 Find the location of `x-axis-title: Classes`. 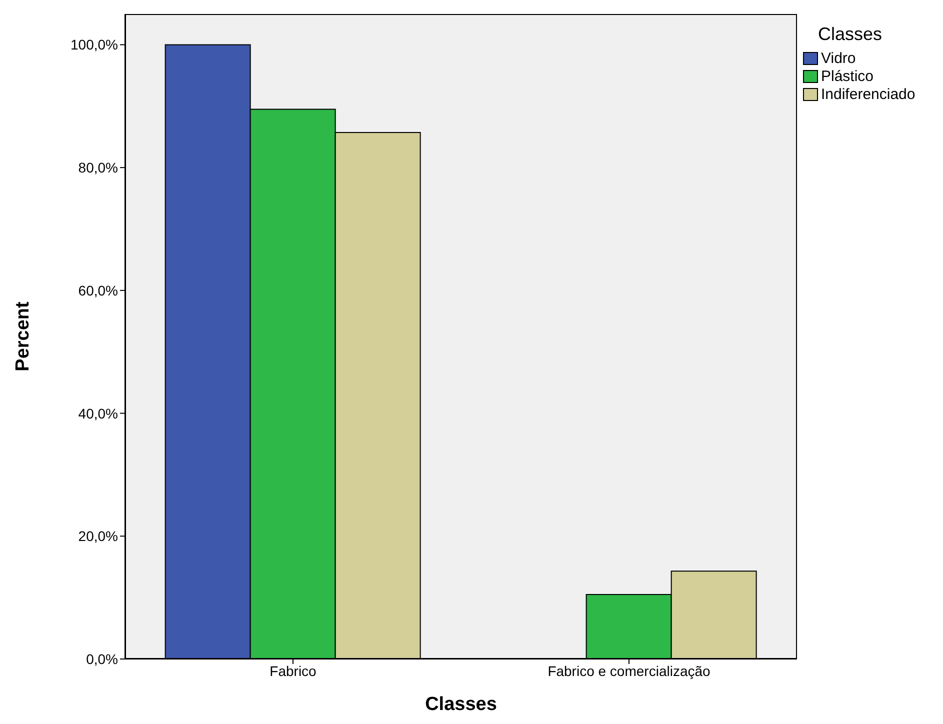

x-axis-title: Classes is located at coordinates (461, 704).